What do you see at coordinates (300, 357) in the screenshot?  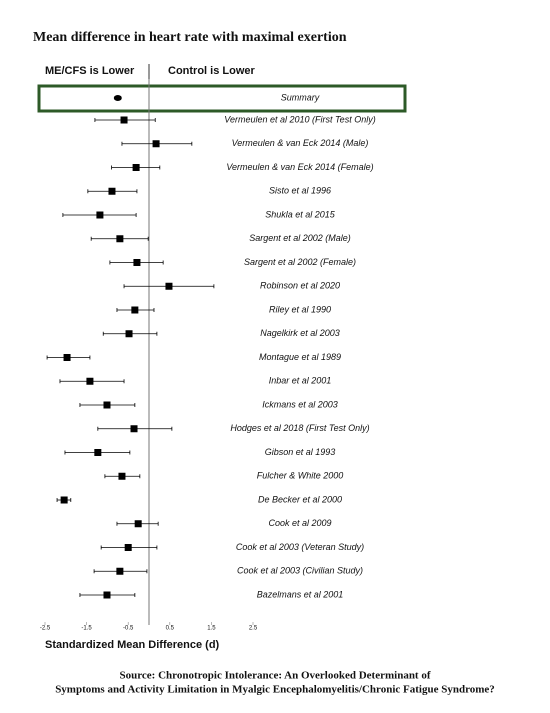 I see `study-label: Montague et al 1989` at bounding box center [300, 357].